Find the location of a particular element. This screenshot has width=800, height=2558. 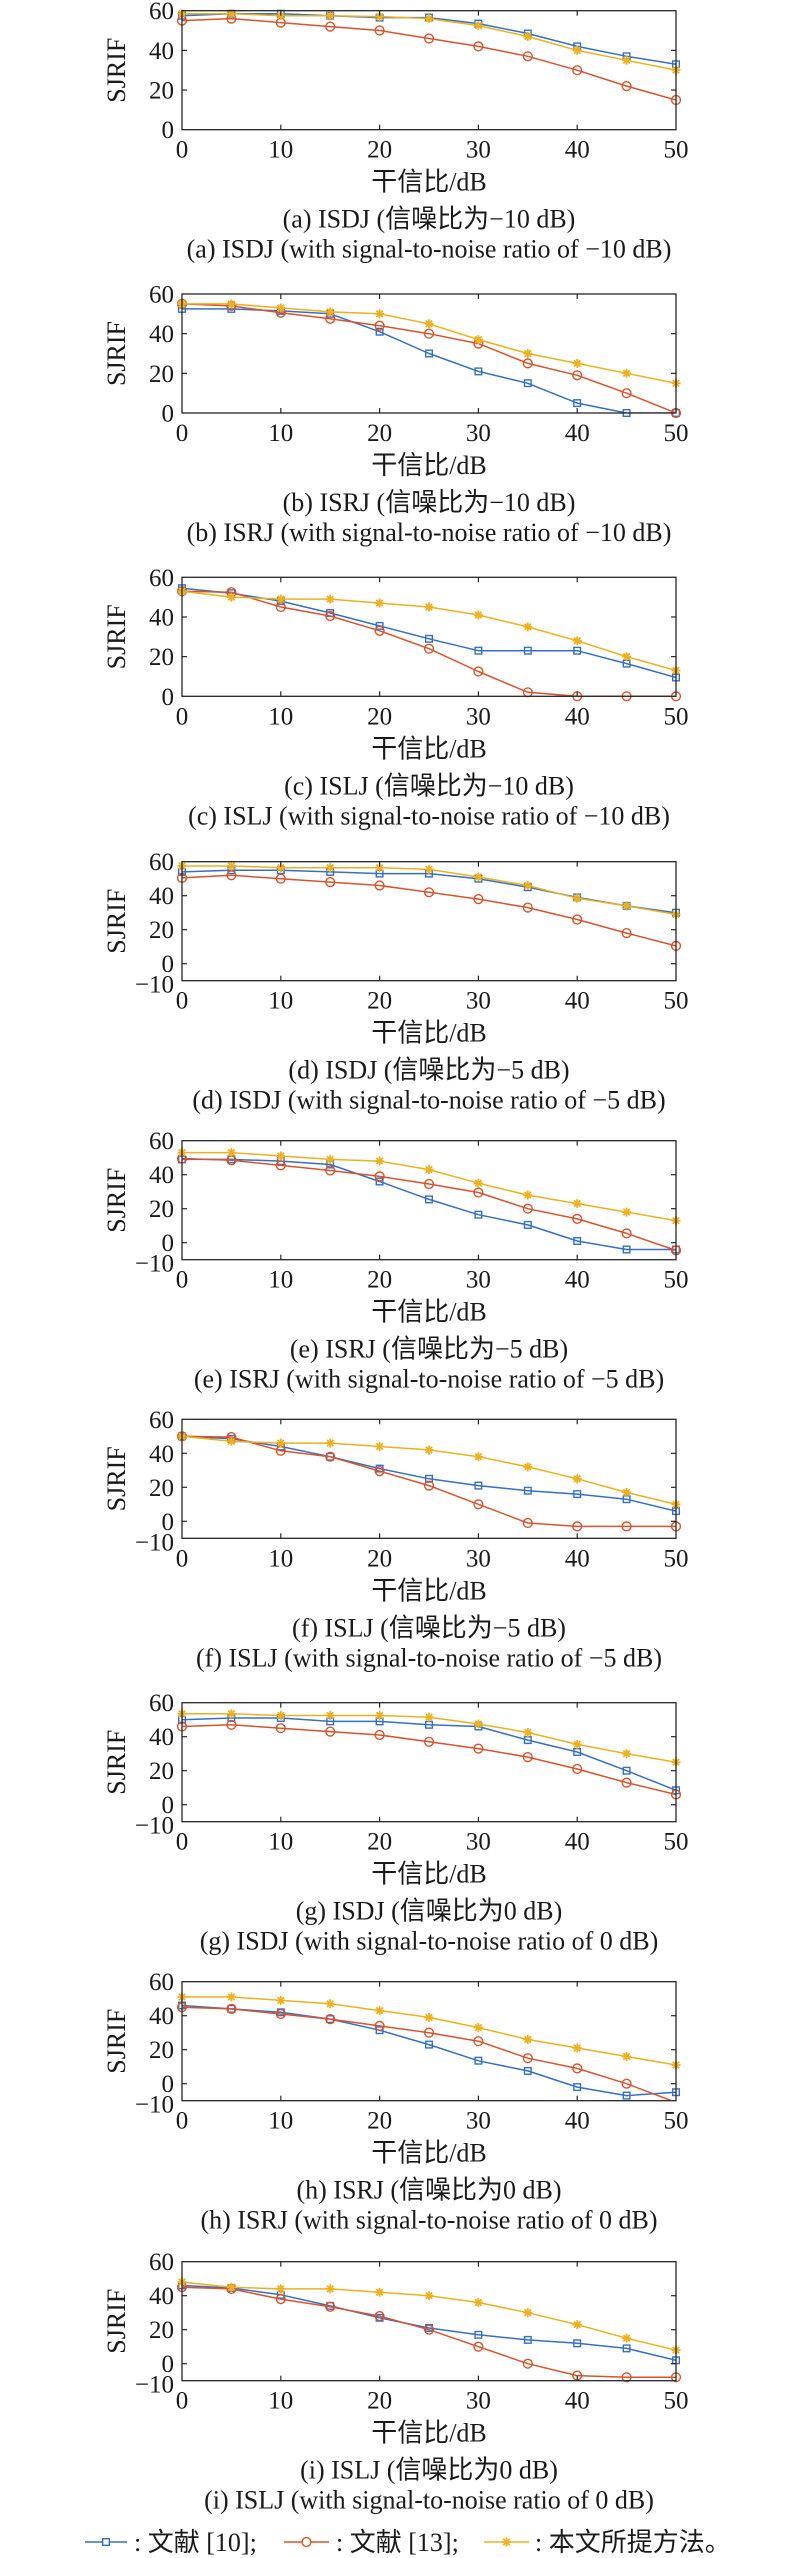

series-group is located at coordinates (429, 1754).